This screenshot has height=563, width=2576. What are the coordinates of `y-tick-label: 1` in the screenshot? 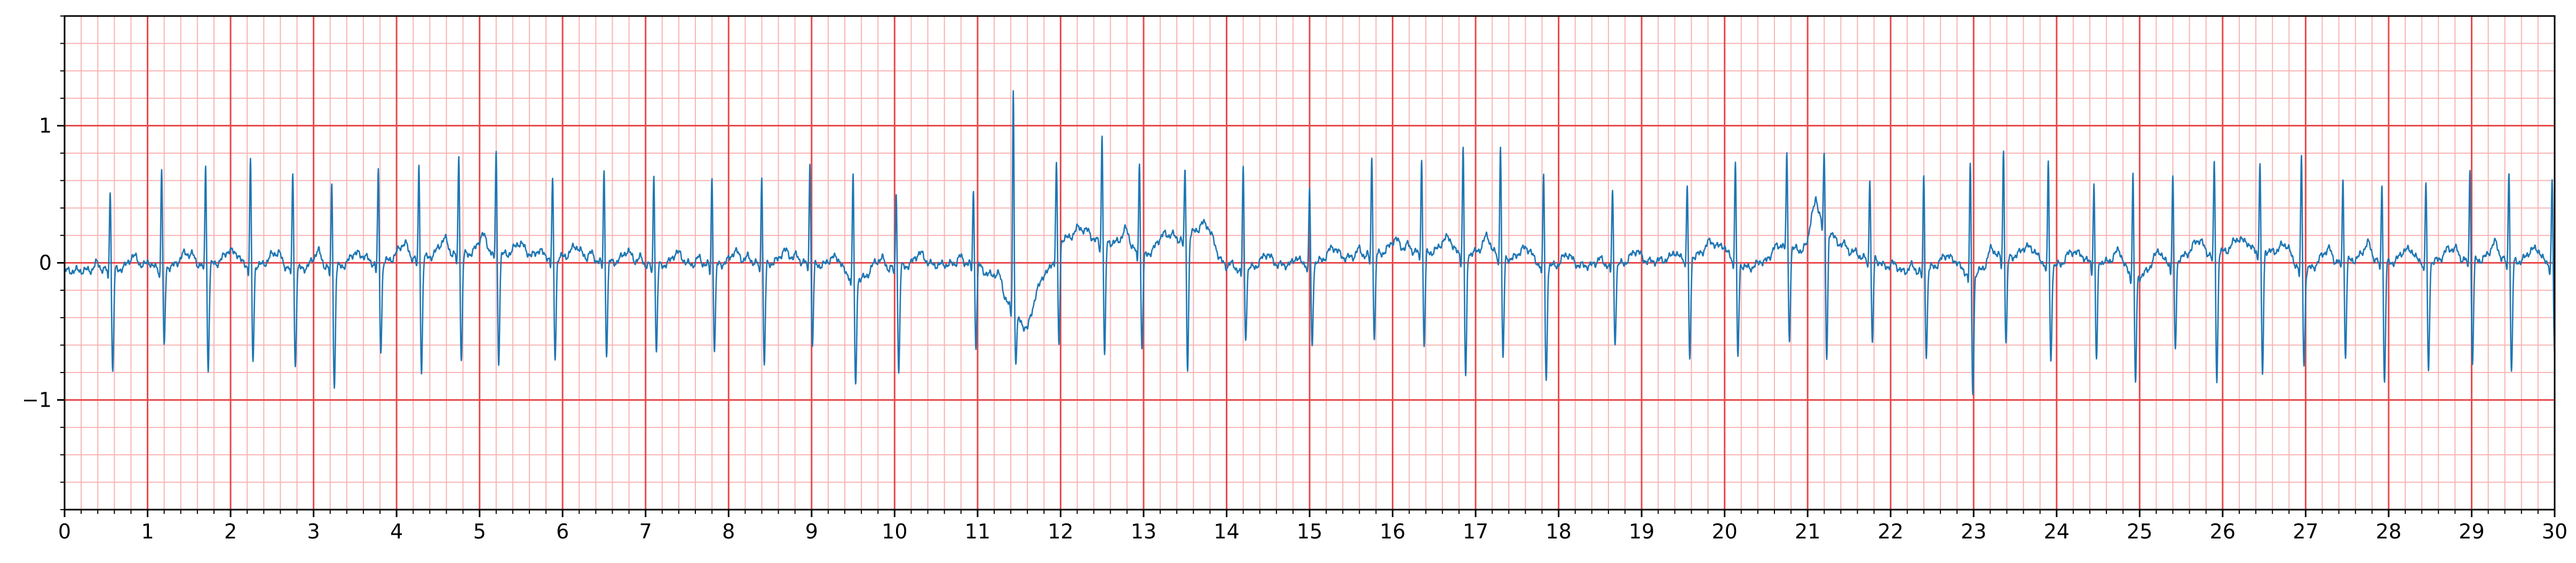 It's located at (45, 126).